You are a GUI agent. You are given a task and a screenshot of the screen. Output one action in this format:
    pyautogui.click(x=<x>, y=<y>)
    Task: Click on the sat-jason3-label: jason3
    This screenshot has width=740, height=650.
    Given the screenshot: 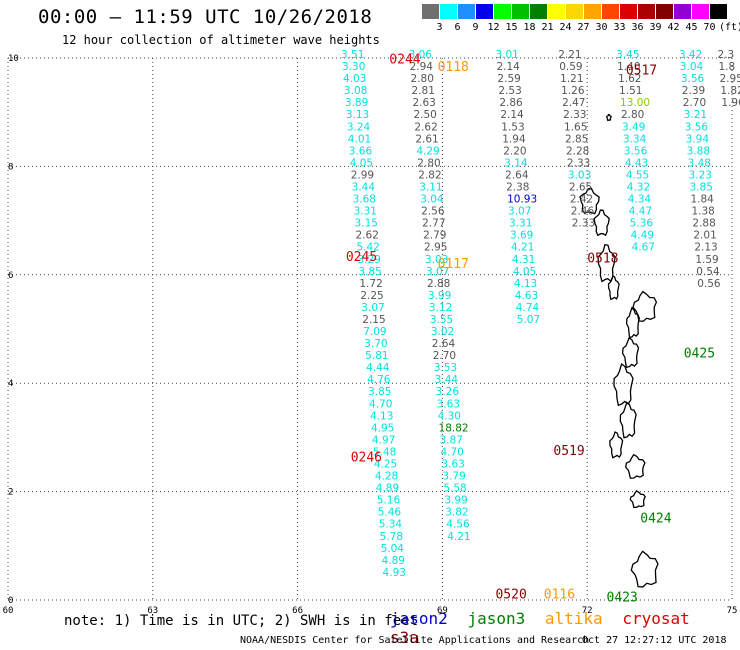 What is the action you would take?
    pyautogui.click(x=496, y=618)
    